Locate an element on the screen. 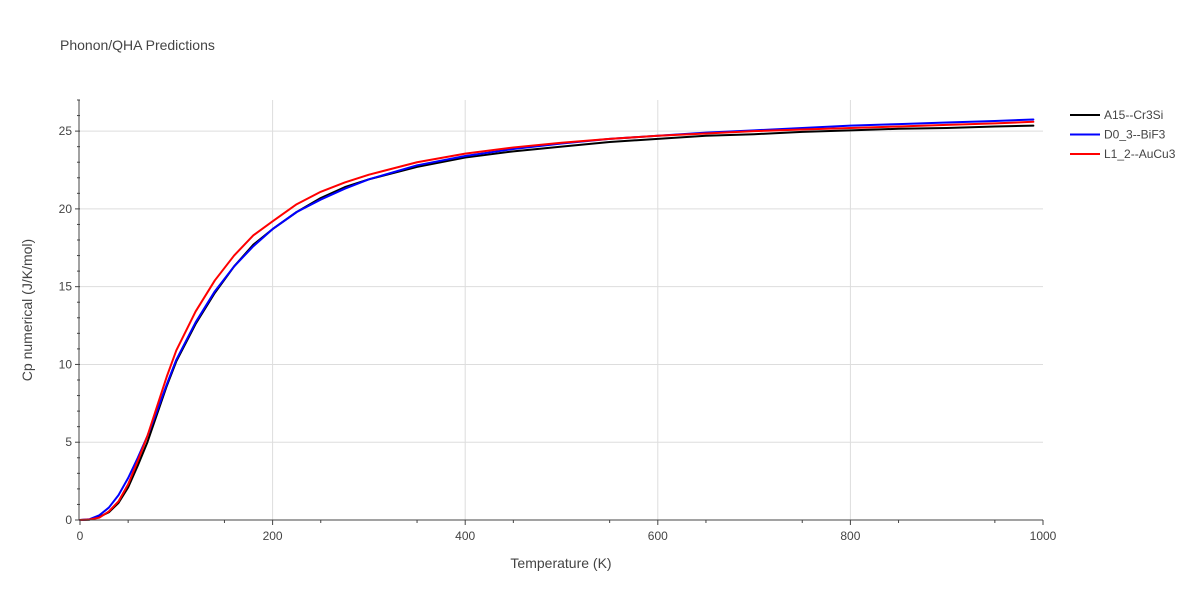 The height and width of the screenshot is (600, 1200). y-tick-label: 10 is located at coordinates (66, 364).